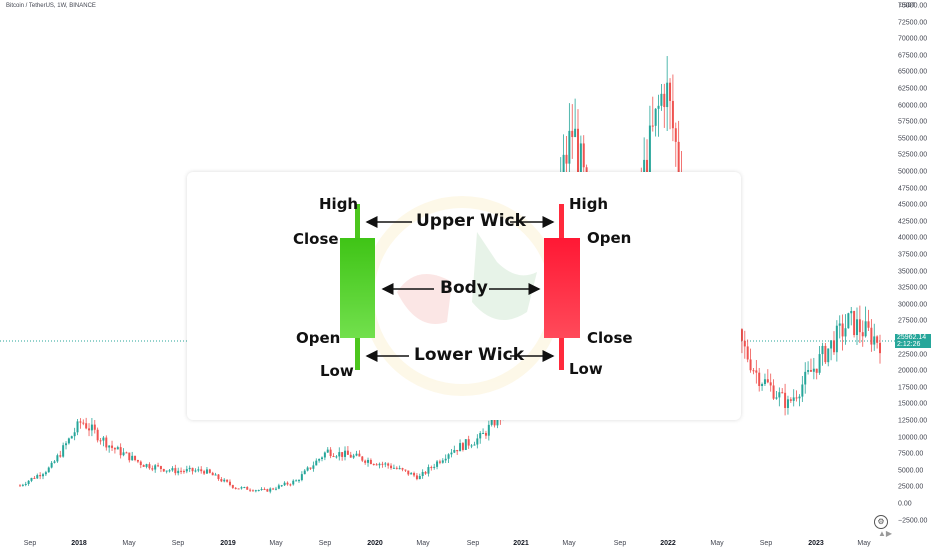  I want to click on lower-wick-label: Lower Wick, so click(469, 355).